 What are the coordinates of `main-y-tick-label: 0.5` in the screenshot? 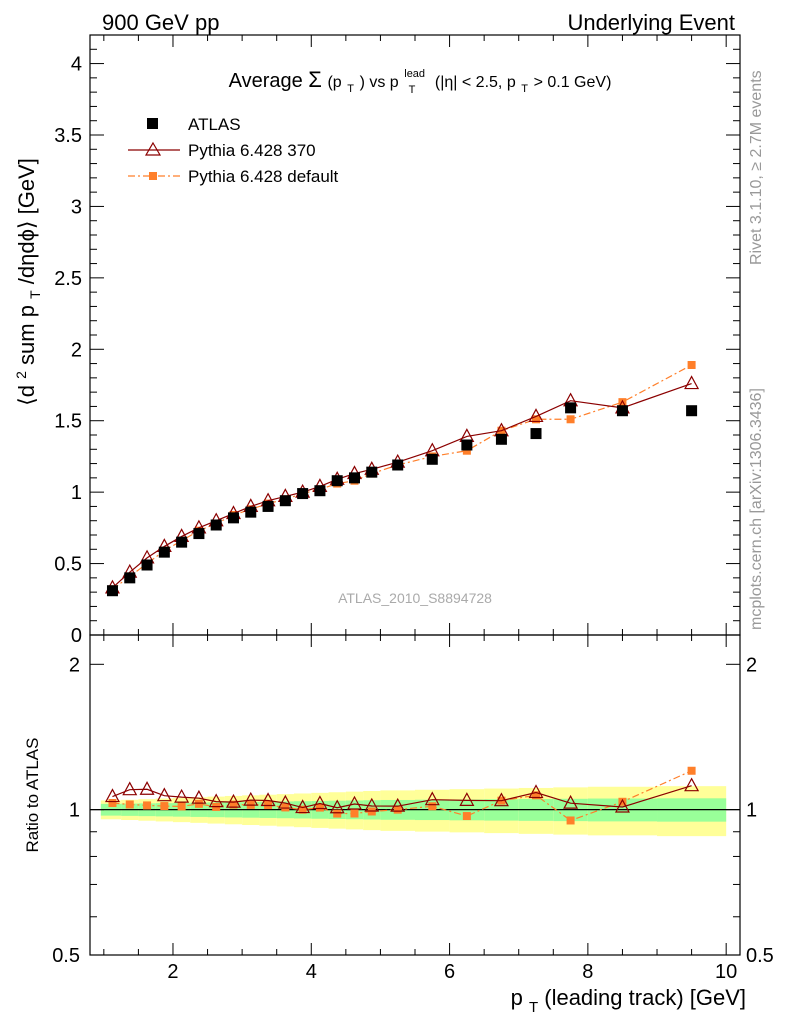 It's located at (68, 565).